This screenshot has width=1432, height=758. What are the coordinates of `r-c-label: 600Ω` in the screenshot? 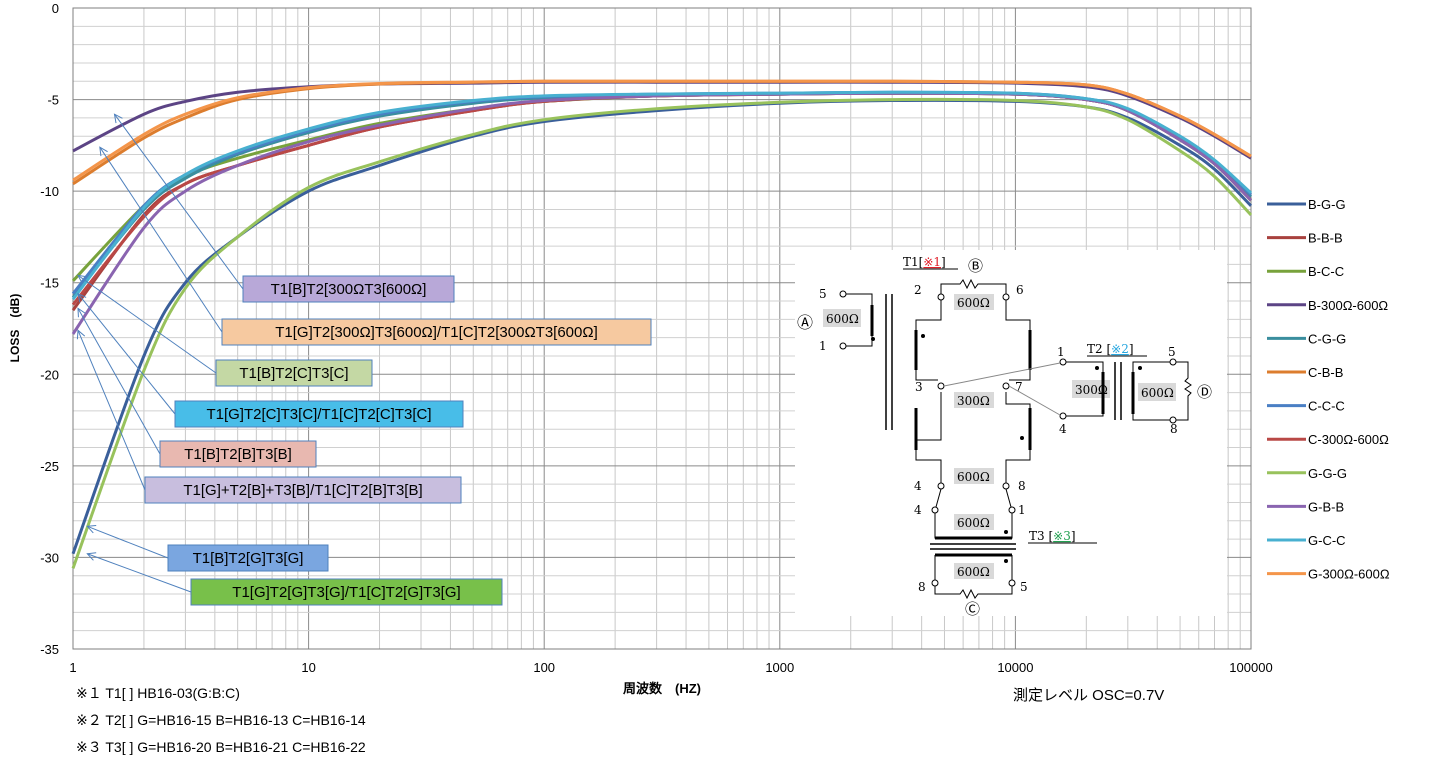 It's located at (973, 572).